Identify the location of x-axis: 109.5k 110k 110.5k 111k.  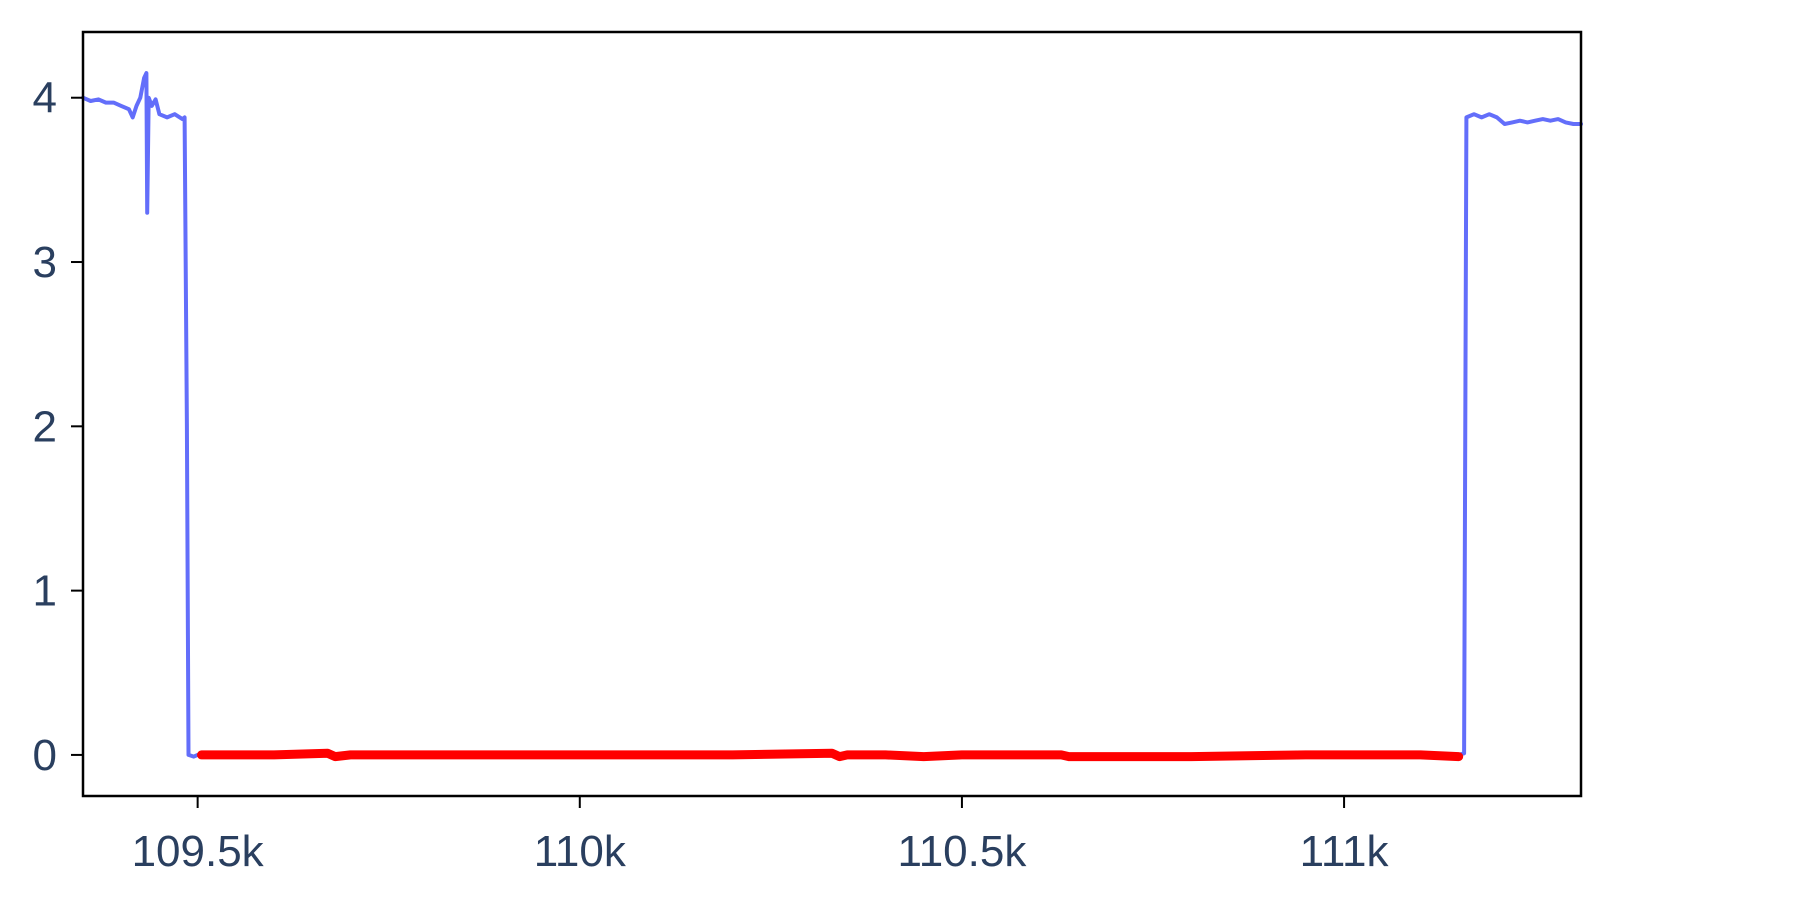
(761, 836).